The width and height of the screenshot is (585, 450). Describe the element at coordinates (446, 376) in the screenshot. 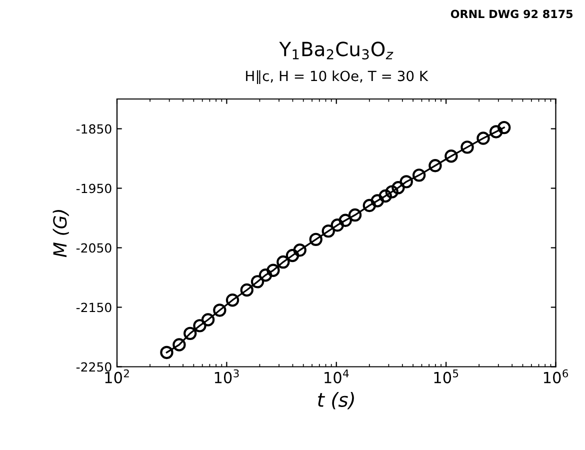

I see `x-tick-label: 10$^{5}$` at that location.